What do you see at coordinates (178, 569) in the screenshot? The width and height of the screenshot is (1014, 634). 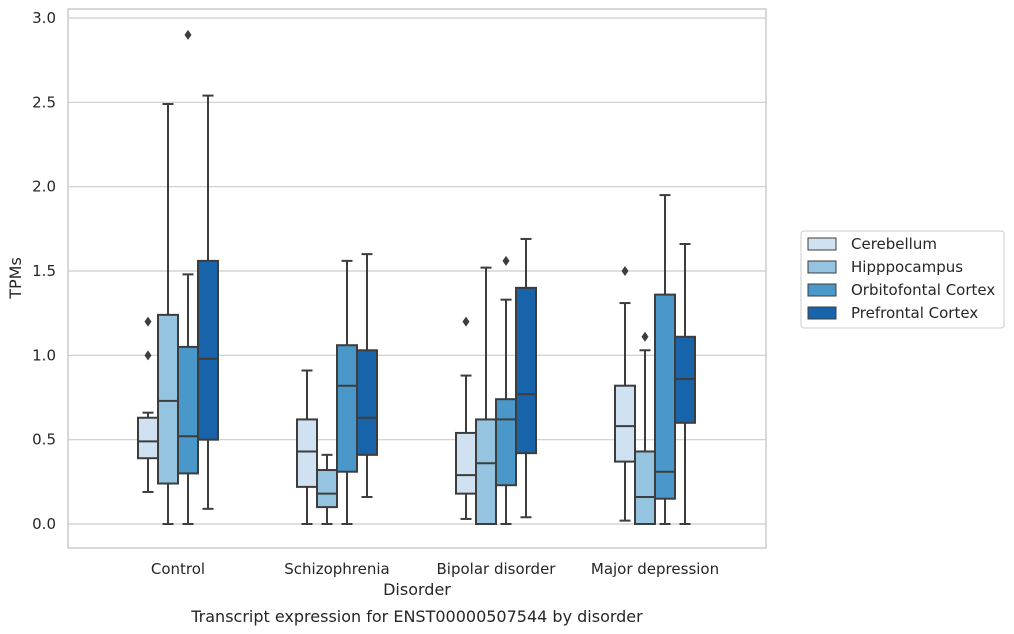 I see `x-tick-label: Control` at bounding box center [178, 569].